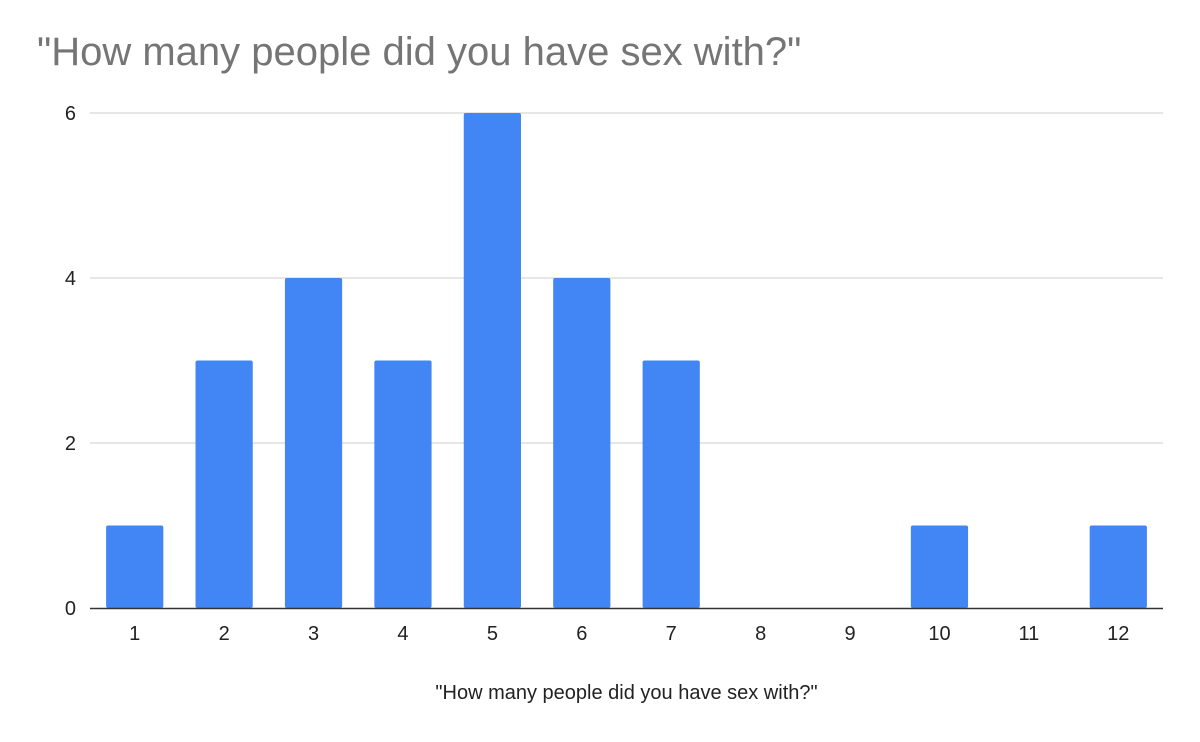 Image resolution: width=1200 pixels, height=742 pixels. Describe the element at coordinates (760, 634) in the screenshot. I see `x-tick-label: 8` at that location.